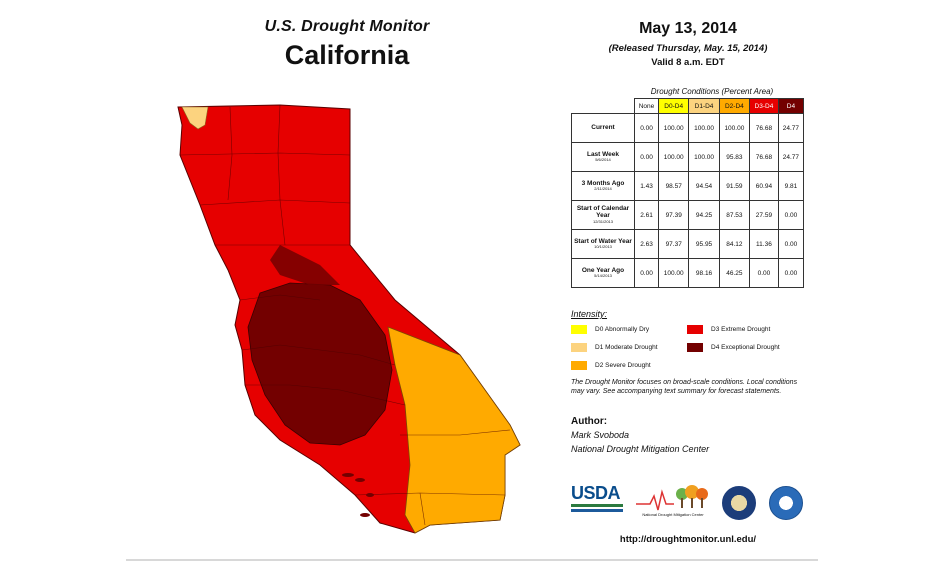 The image size is (940, 564). What do you see at coordinates (597, 502) in the screenshot?
I see `usda-logo: USDA` at bounding box center [597, 502].